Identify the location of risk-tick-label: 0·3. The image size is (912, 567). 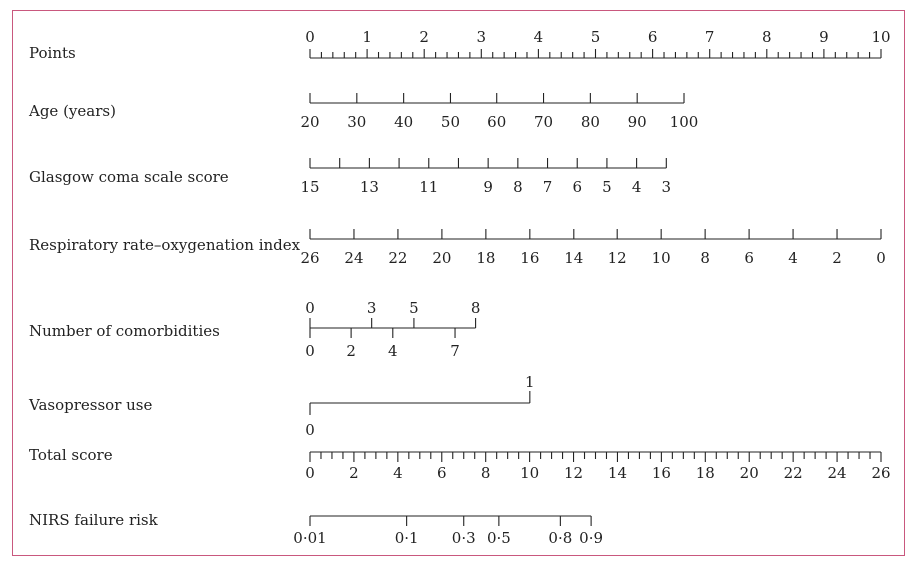
(464, 538).